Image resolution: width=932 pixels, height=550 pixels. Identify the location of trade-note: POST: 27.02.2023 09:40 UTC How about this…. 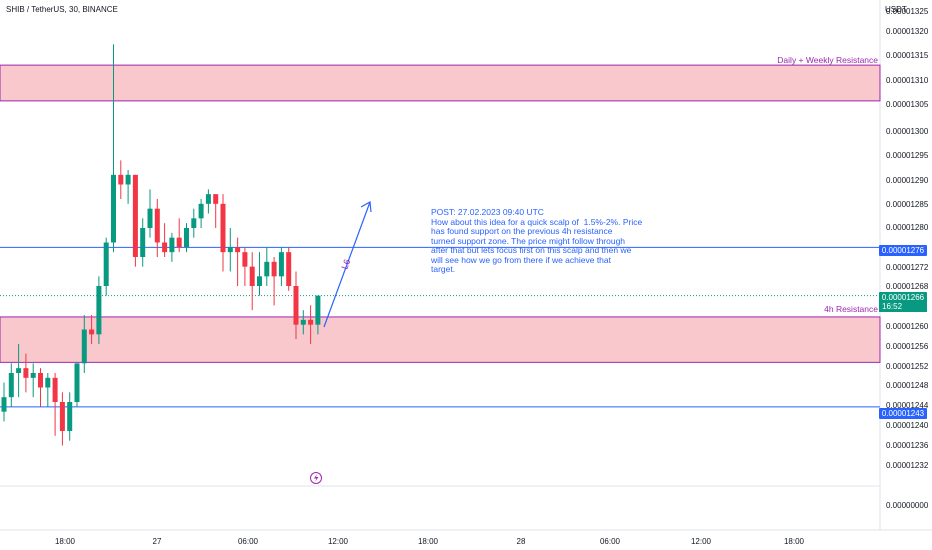
(547, 241).